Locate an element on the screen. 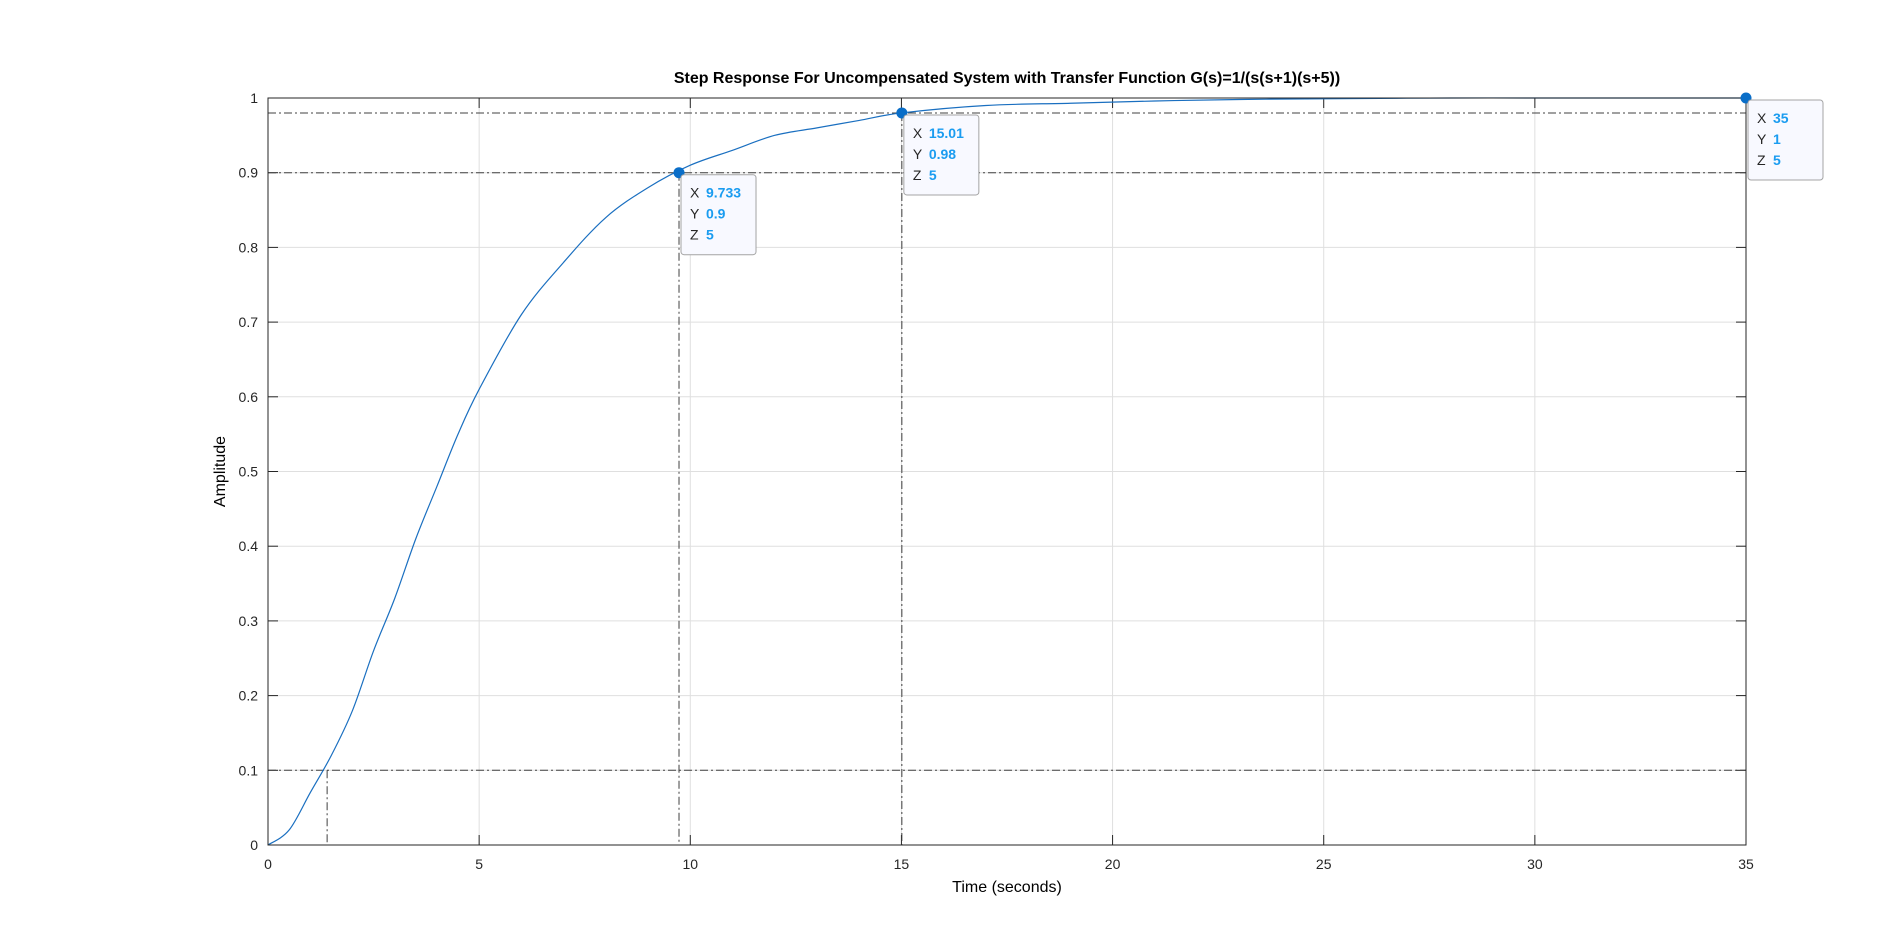 This screenshot has width=1902, height=937. y-tick-label: 0.5 is located at coordinates (249, 472).